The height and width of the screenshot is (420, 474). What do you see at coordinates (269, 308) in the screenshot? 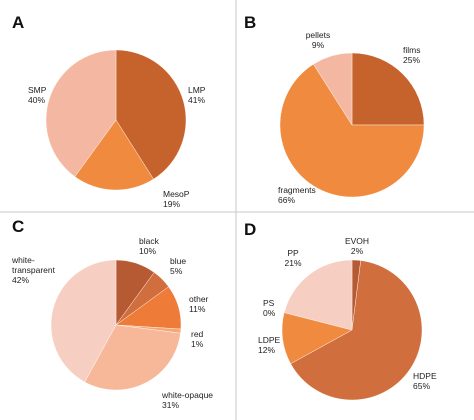
I see `slice-label-PS: PS 0%` at bounding box center [269, 308].